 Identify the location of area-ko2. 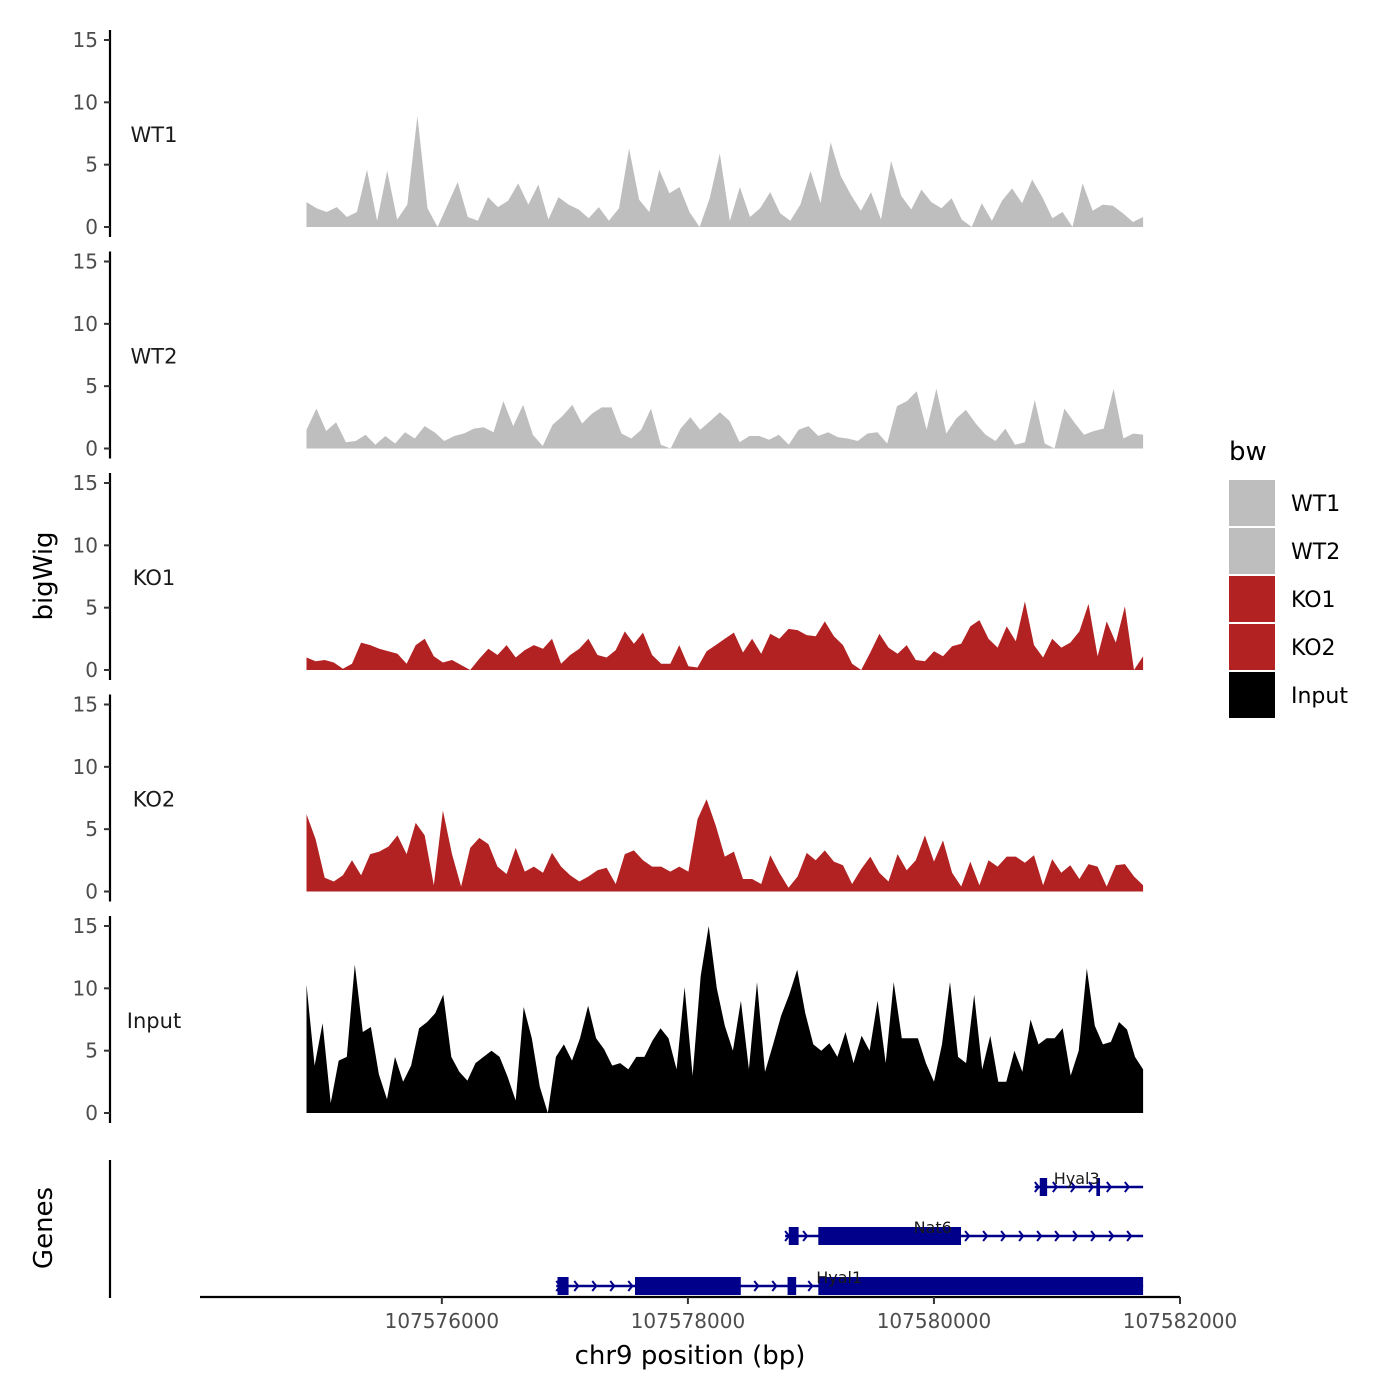
(725, 845).